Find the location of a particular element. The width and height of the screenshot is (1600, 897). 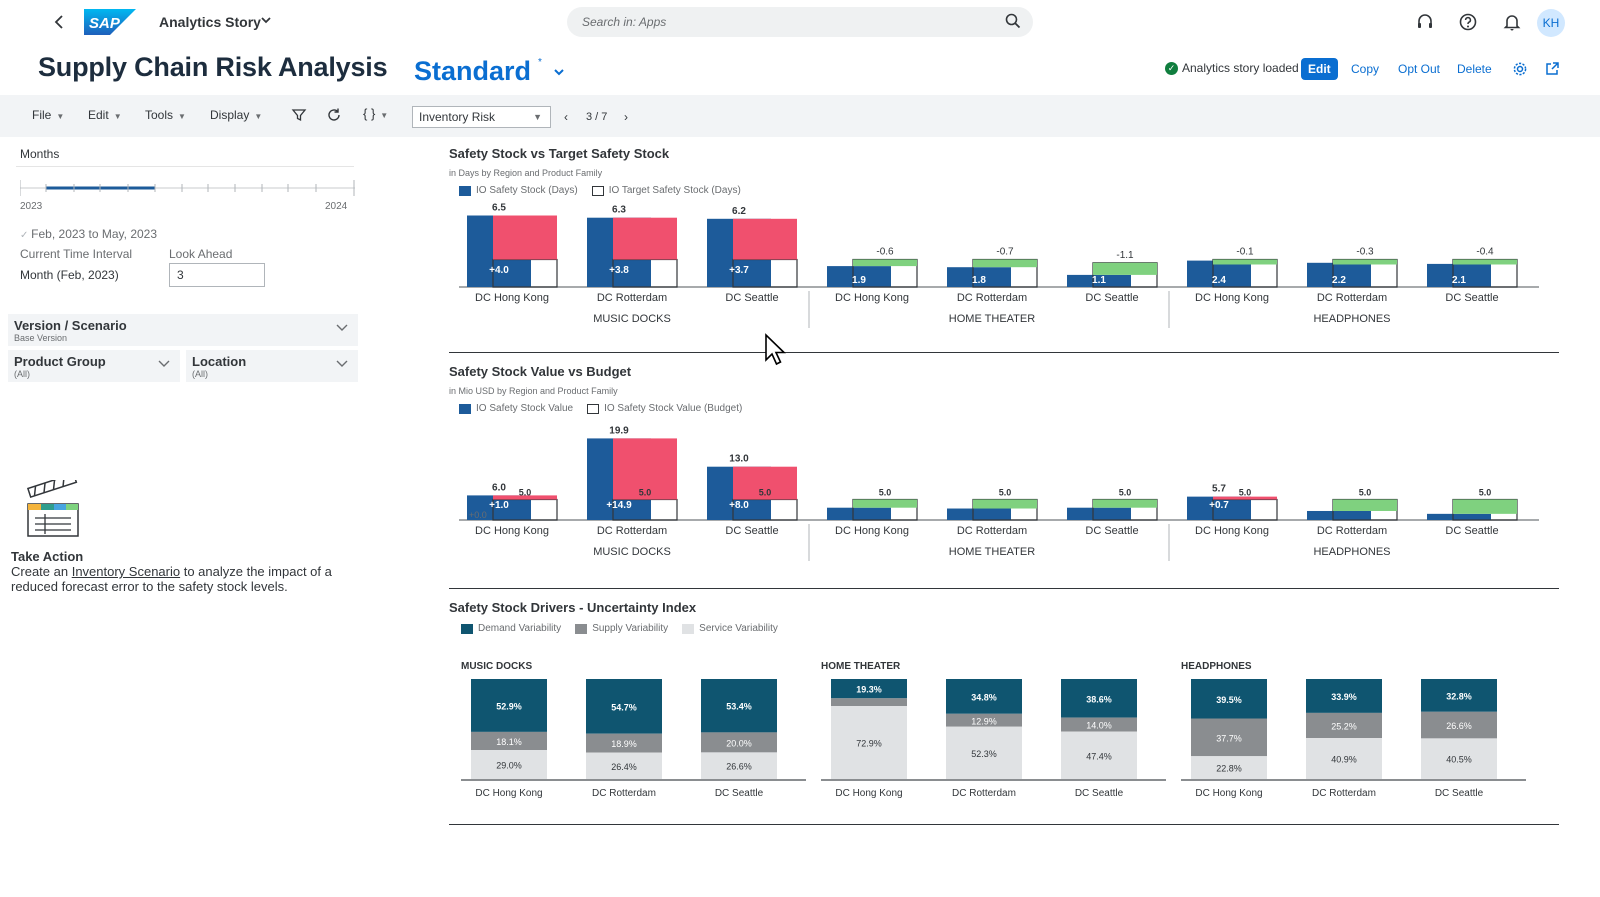

variance-label: -0.1 is located at coordinates (1245, 252).